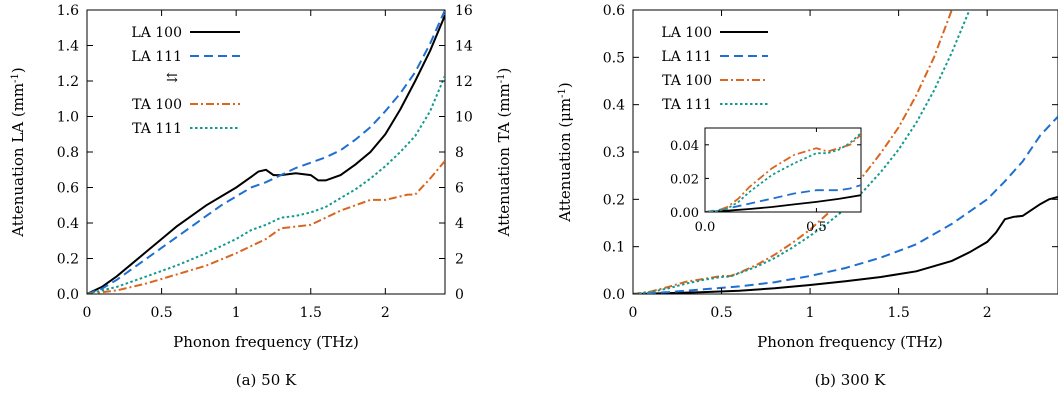 The image size is (1058, 396). Describe the element at coordinates (68, 153) in the screenshot. I see `panel-a-ytick-label: 0.8` at that location.